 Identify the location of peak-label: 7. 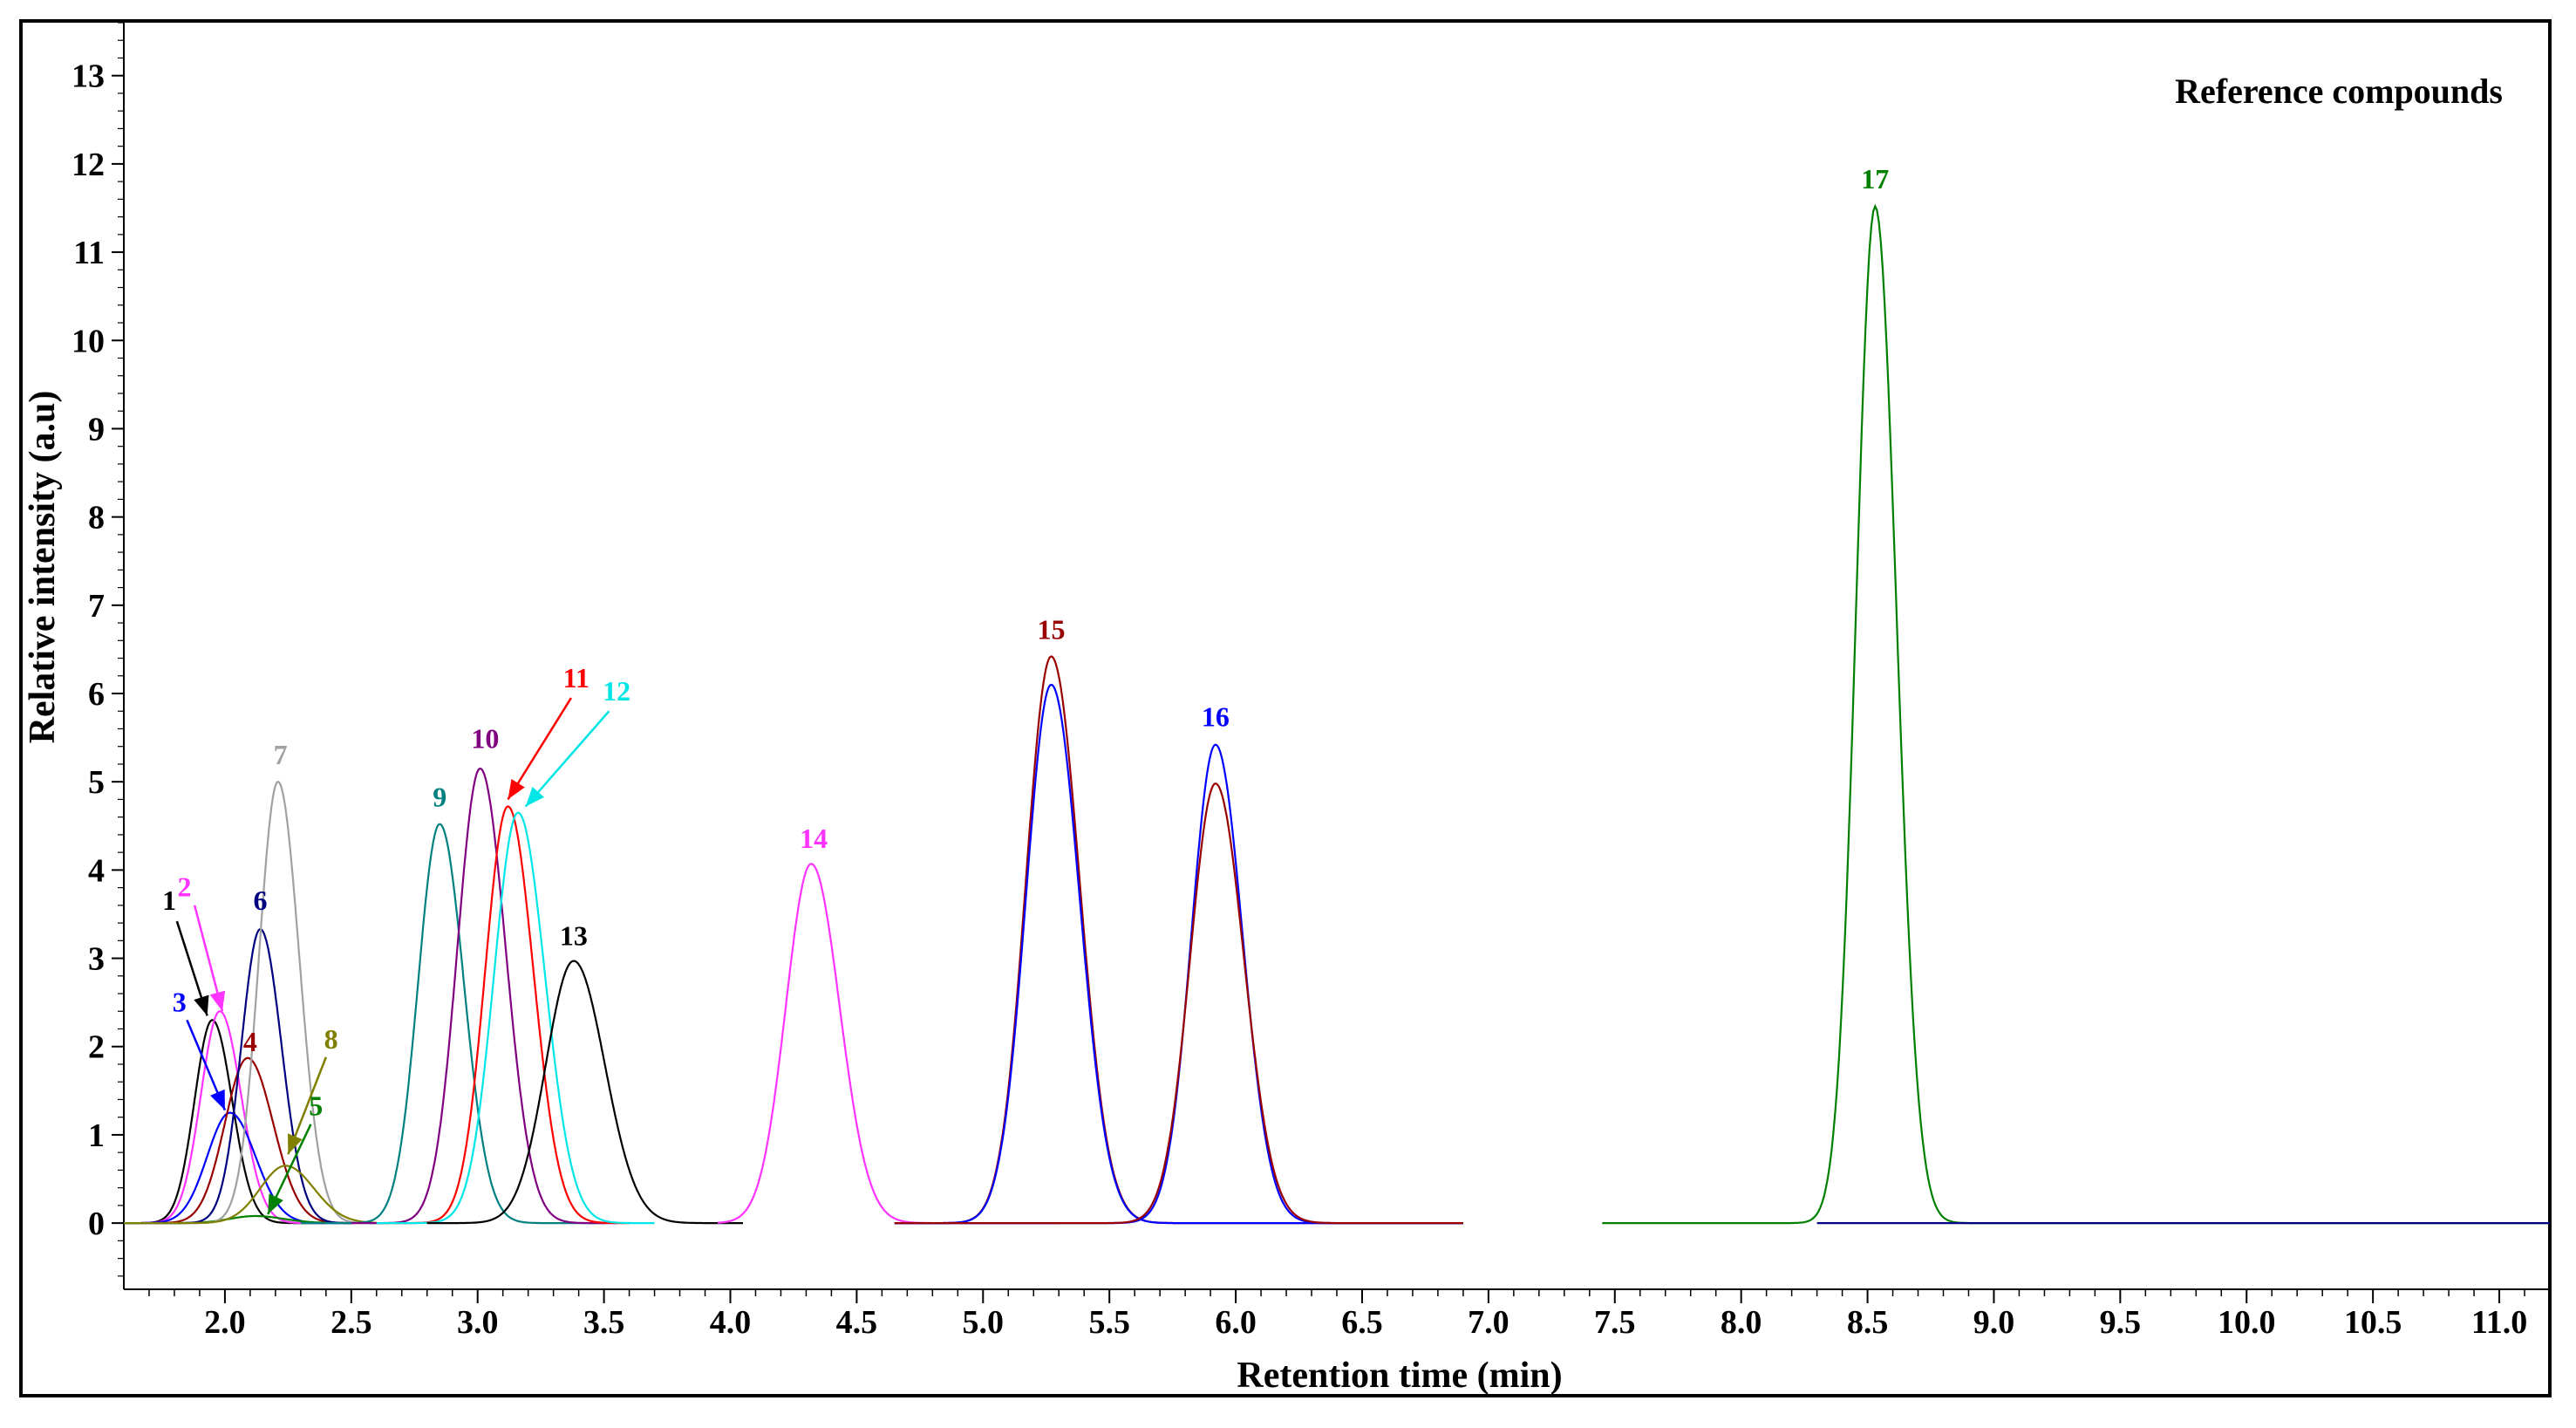
(281, 754).